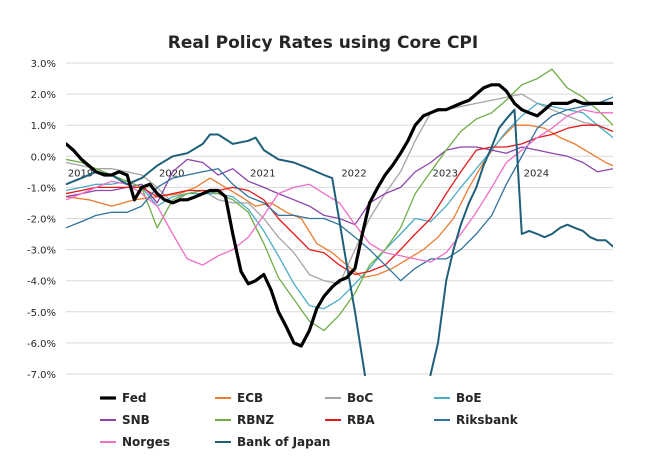  I want to click on y-tick-label: 0.0%, so click(43, 157).